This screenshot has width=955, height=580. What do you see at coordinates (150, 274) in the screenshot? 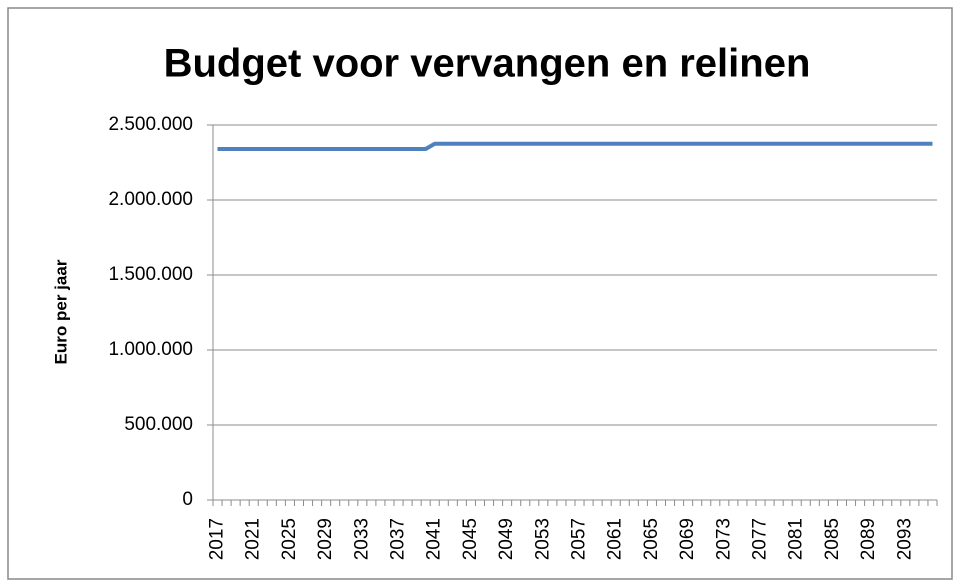
I see `y-tick-label: 1.500.000` at bounding box center [150, 274].